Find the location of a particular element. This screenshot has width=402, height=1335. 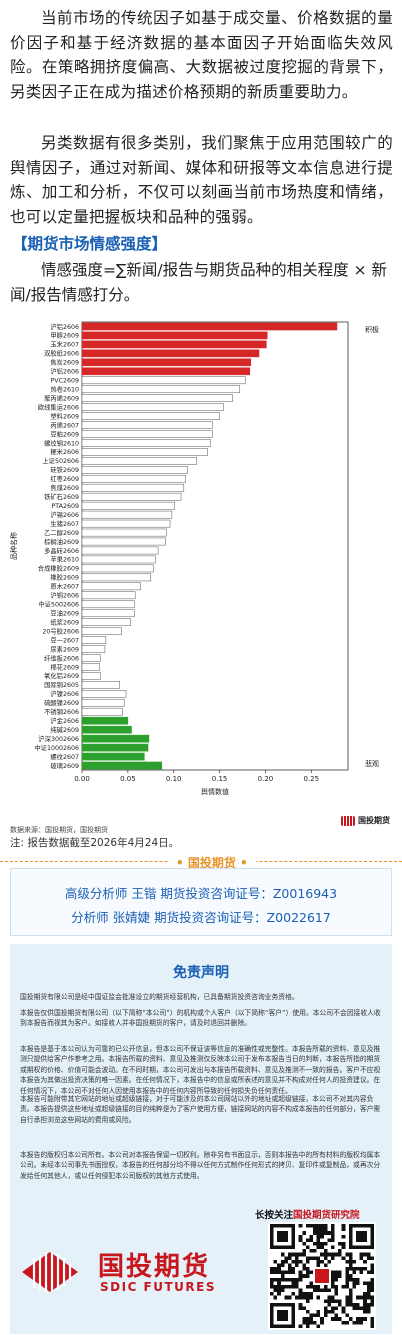

category-label: 氧化铝2609 is located at coordinates (61, 675).